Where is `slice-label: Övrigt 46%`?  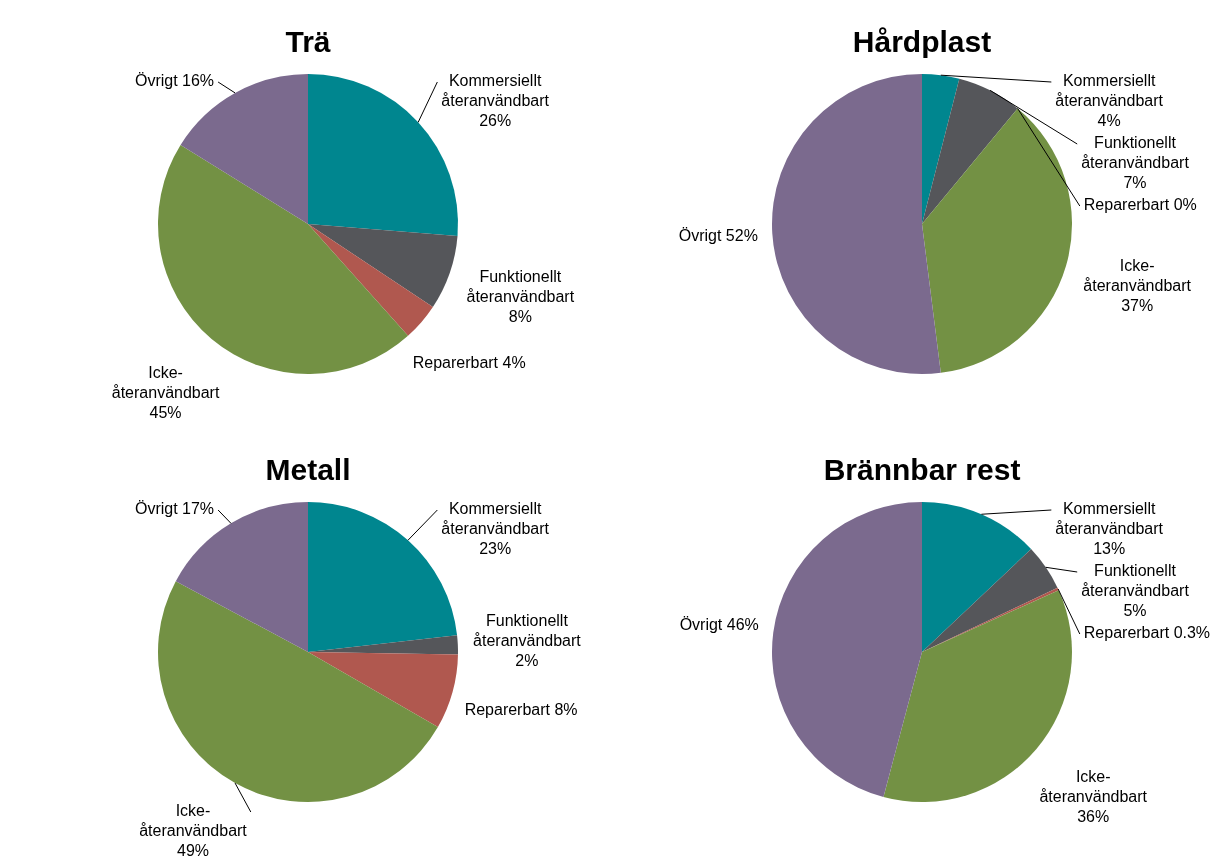
slice-label: Övrigt 46% is located at coordinates (719, 624).